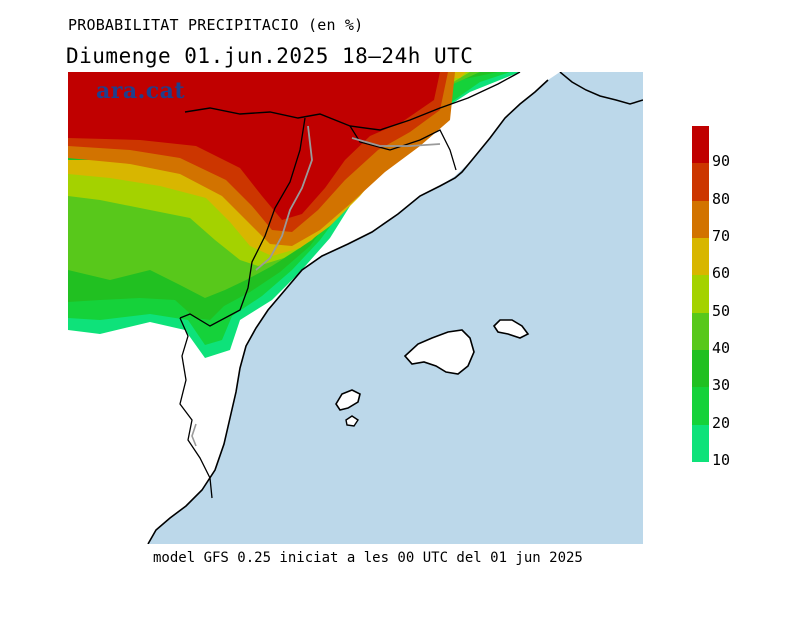 The image size is (800, 617). What do you see at coordinates (721, 236) in the screenshot?
I see `legend-tick-70: 70` at bounding box center [721, 236].